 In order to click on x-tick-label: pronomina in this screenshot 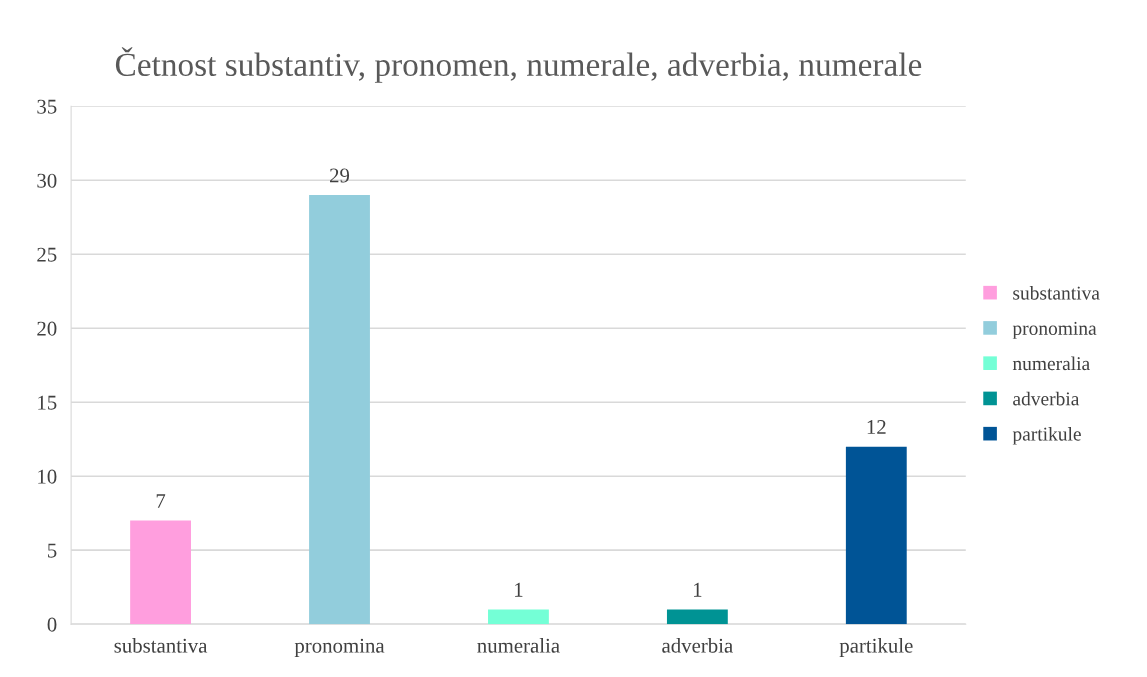, I will do `click(339, 647)`.